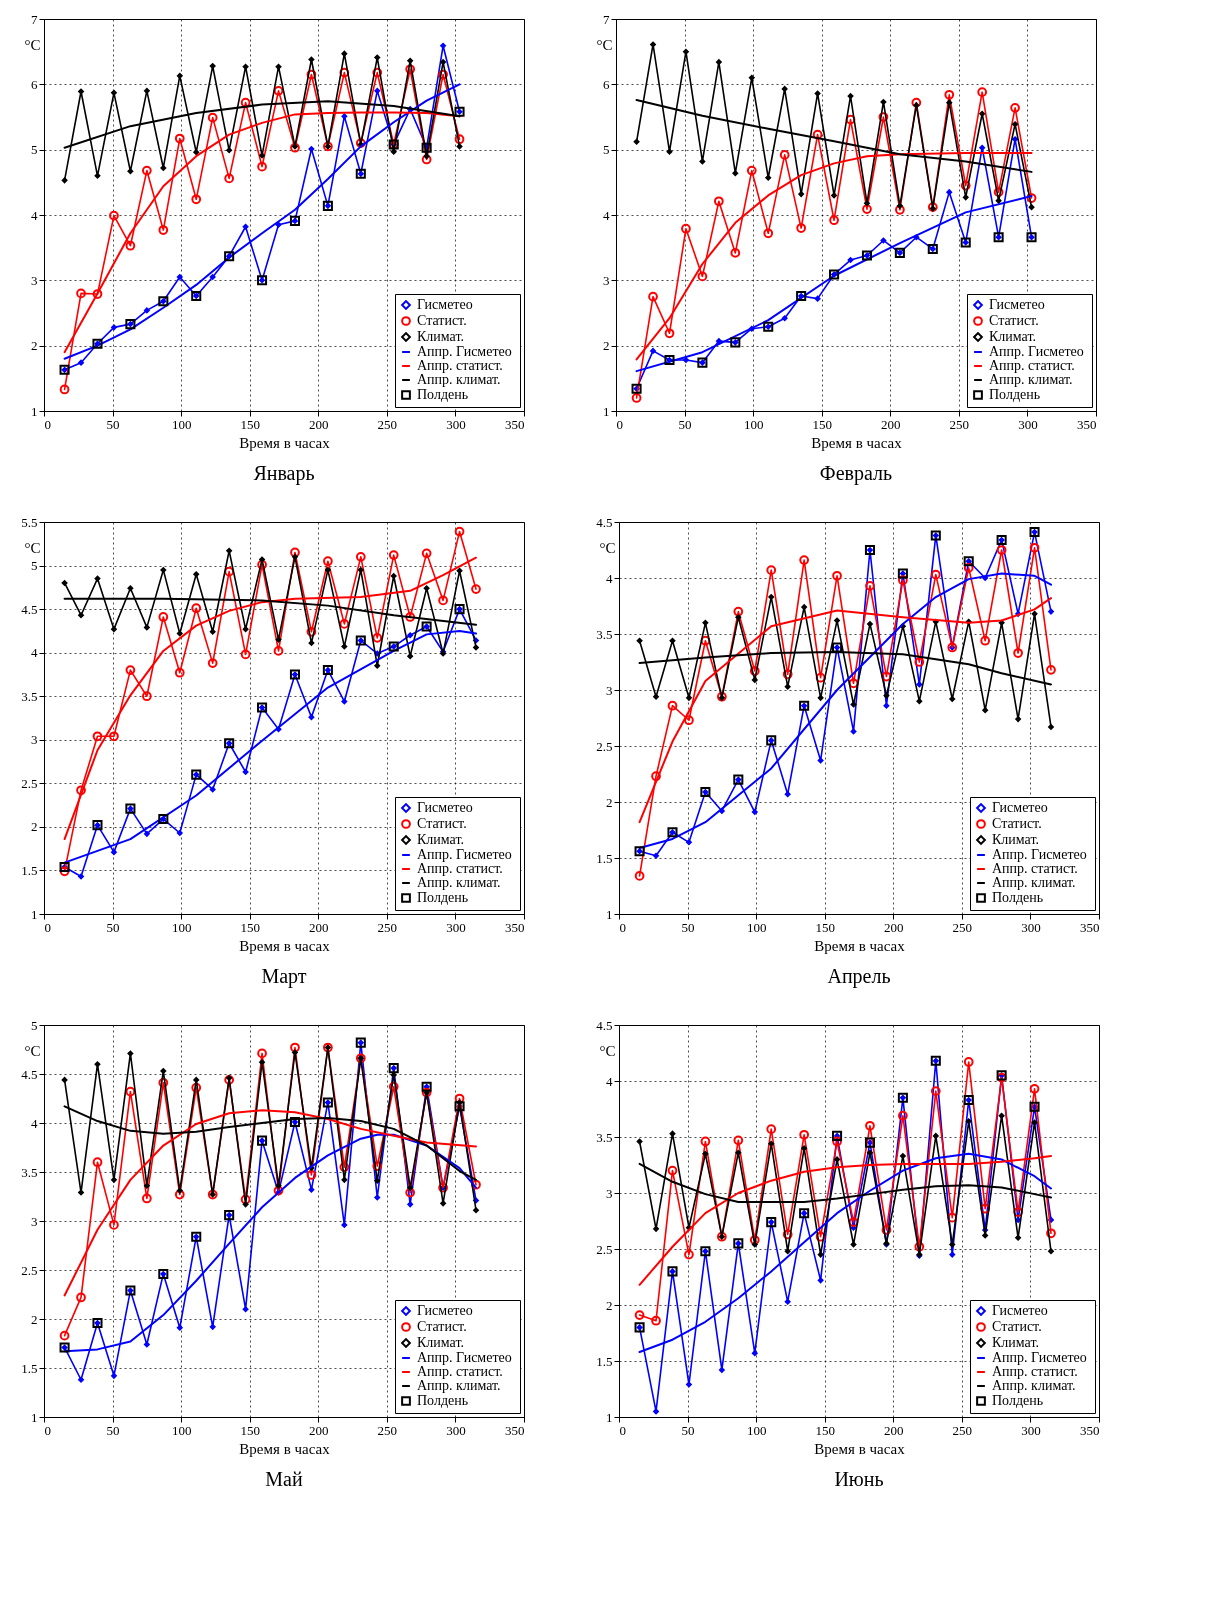 The width and height of the screenshot is (1215, 1601). Describe the element at coordinates (859, 1479) in the screenshot. I see `text: Июнь` at that location.